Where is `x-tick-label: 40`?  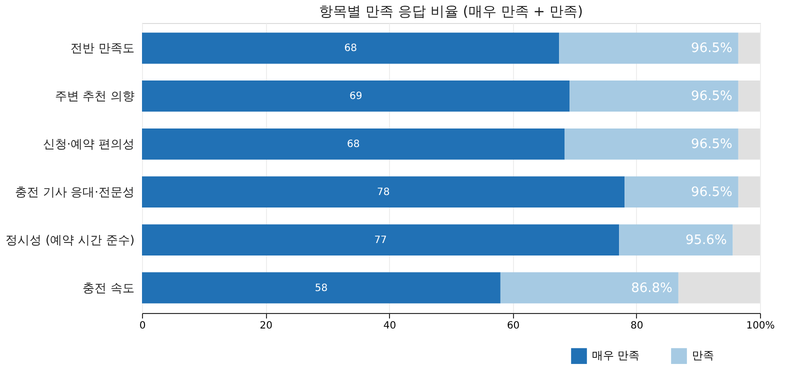 x-tick-label: 40 is located at coordinates (389, 326).